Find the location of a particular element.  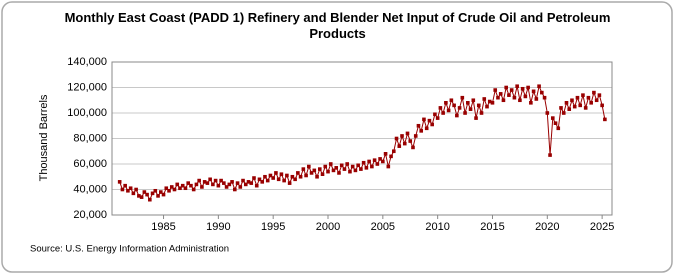

x-tick-label: 2025 is located at coordinates (602, 227).